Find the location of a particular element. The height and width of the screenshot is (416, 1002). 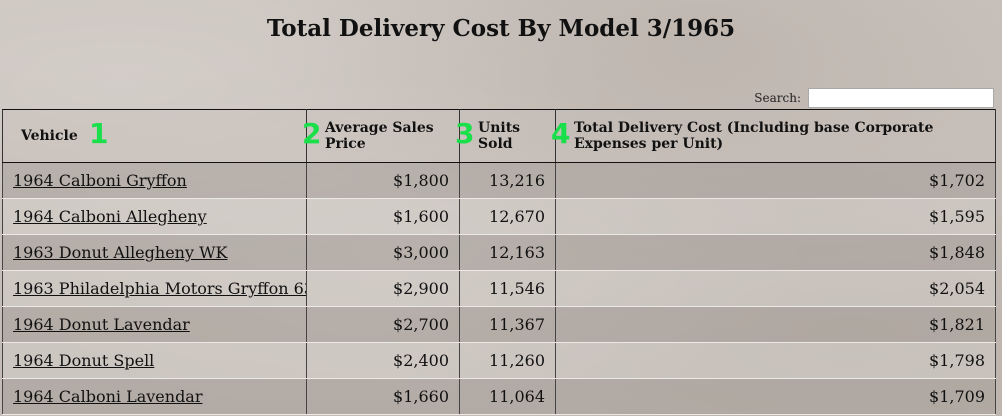

price-cell: $1,600 is located at coordinates (383, 216).